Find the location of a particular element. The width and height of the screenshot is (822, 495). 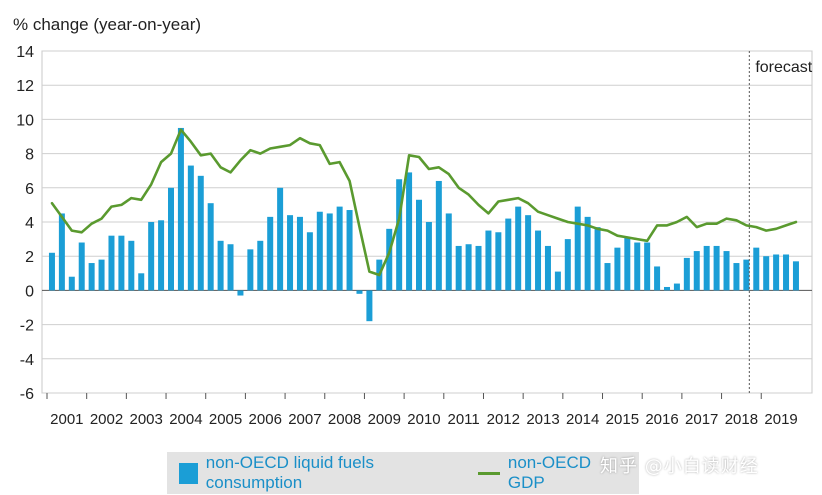

x-tick-label: 2002 is located at coordinates (106, 419).